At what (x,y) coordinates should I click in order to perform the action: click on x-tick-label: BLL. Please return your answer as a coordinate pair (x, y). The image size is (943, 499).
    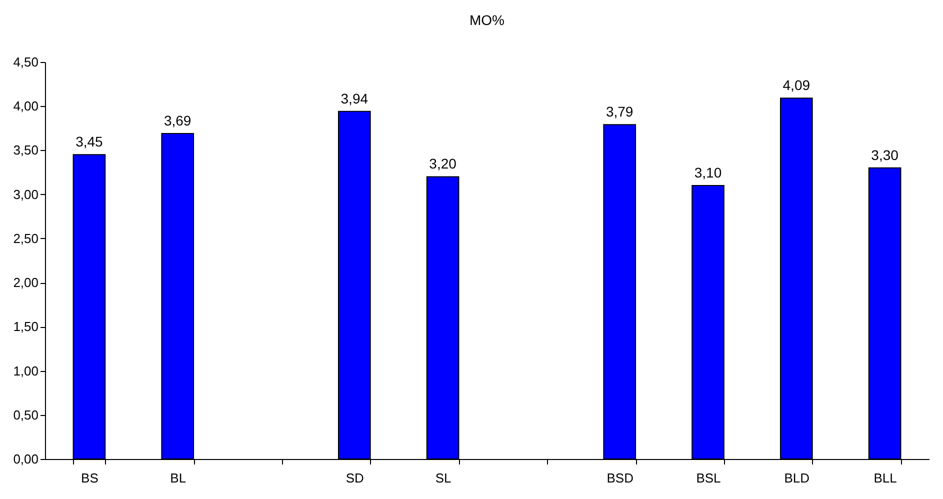
    Looking at the image, I should click on (885, 478).